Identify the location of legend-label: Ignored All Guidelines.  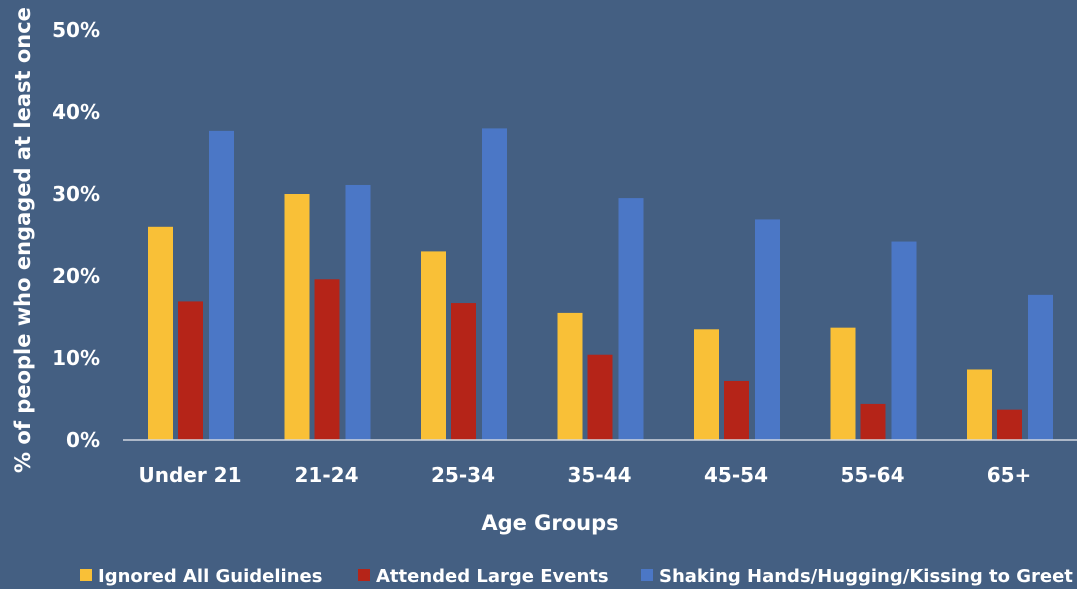
(210, 576).